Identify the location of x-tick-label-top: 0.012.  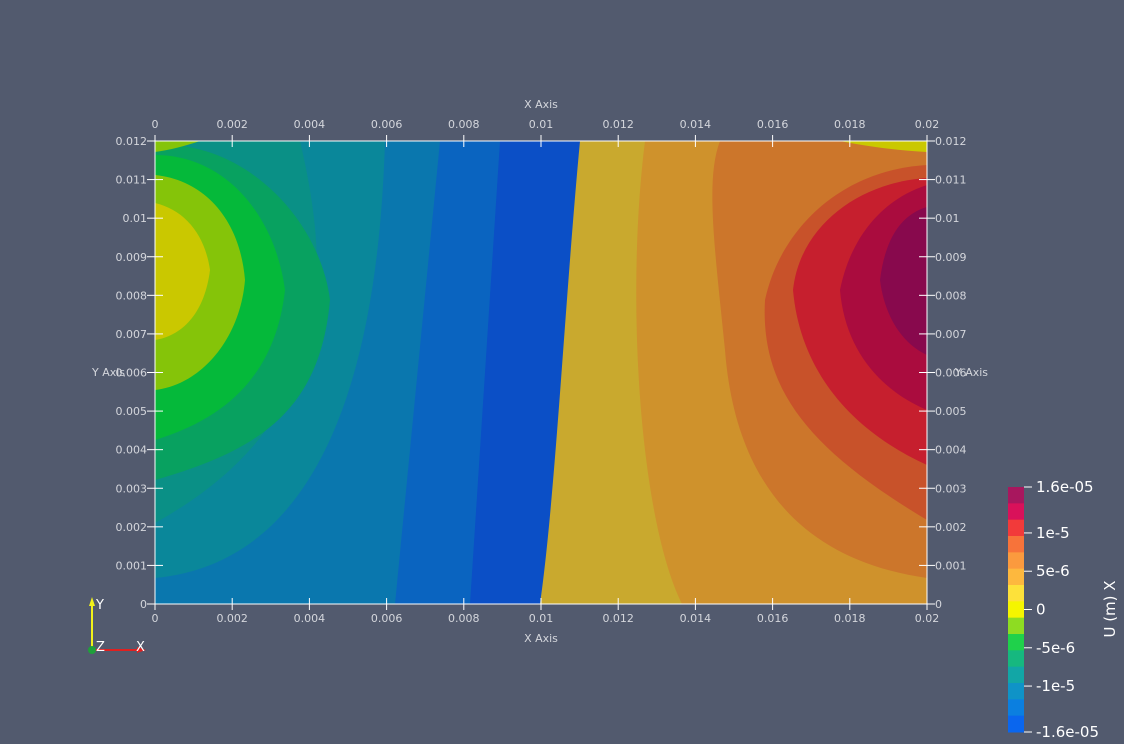
(618, 124).